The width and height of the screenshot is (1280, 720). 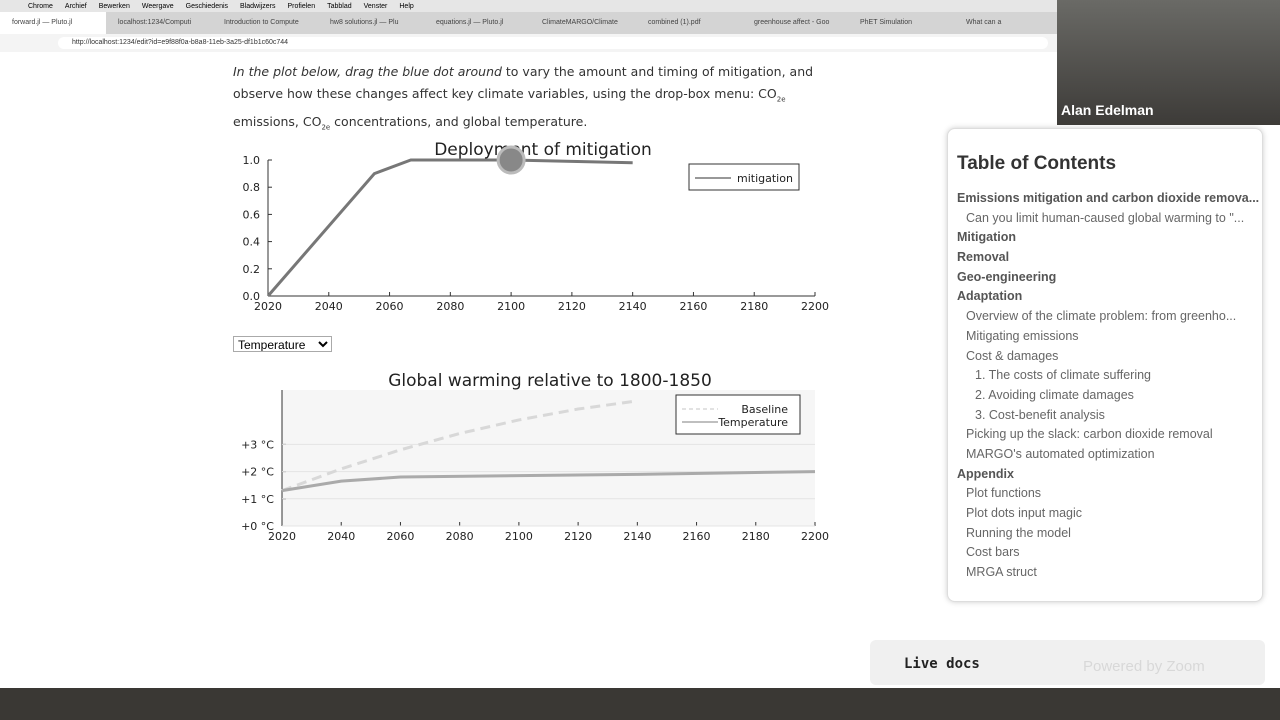 What do you see at coordinates (257, 526) in the screenshot?
I see `y-tick-label: +0 °C` at bounding box center [257, 526].